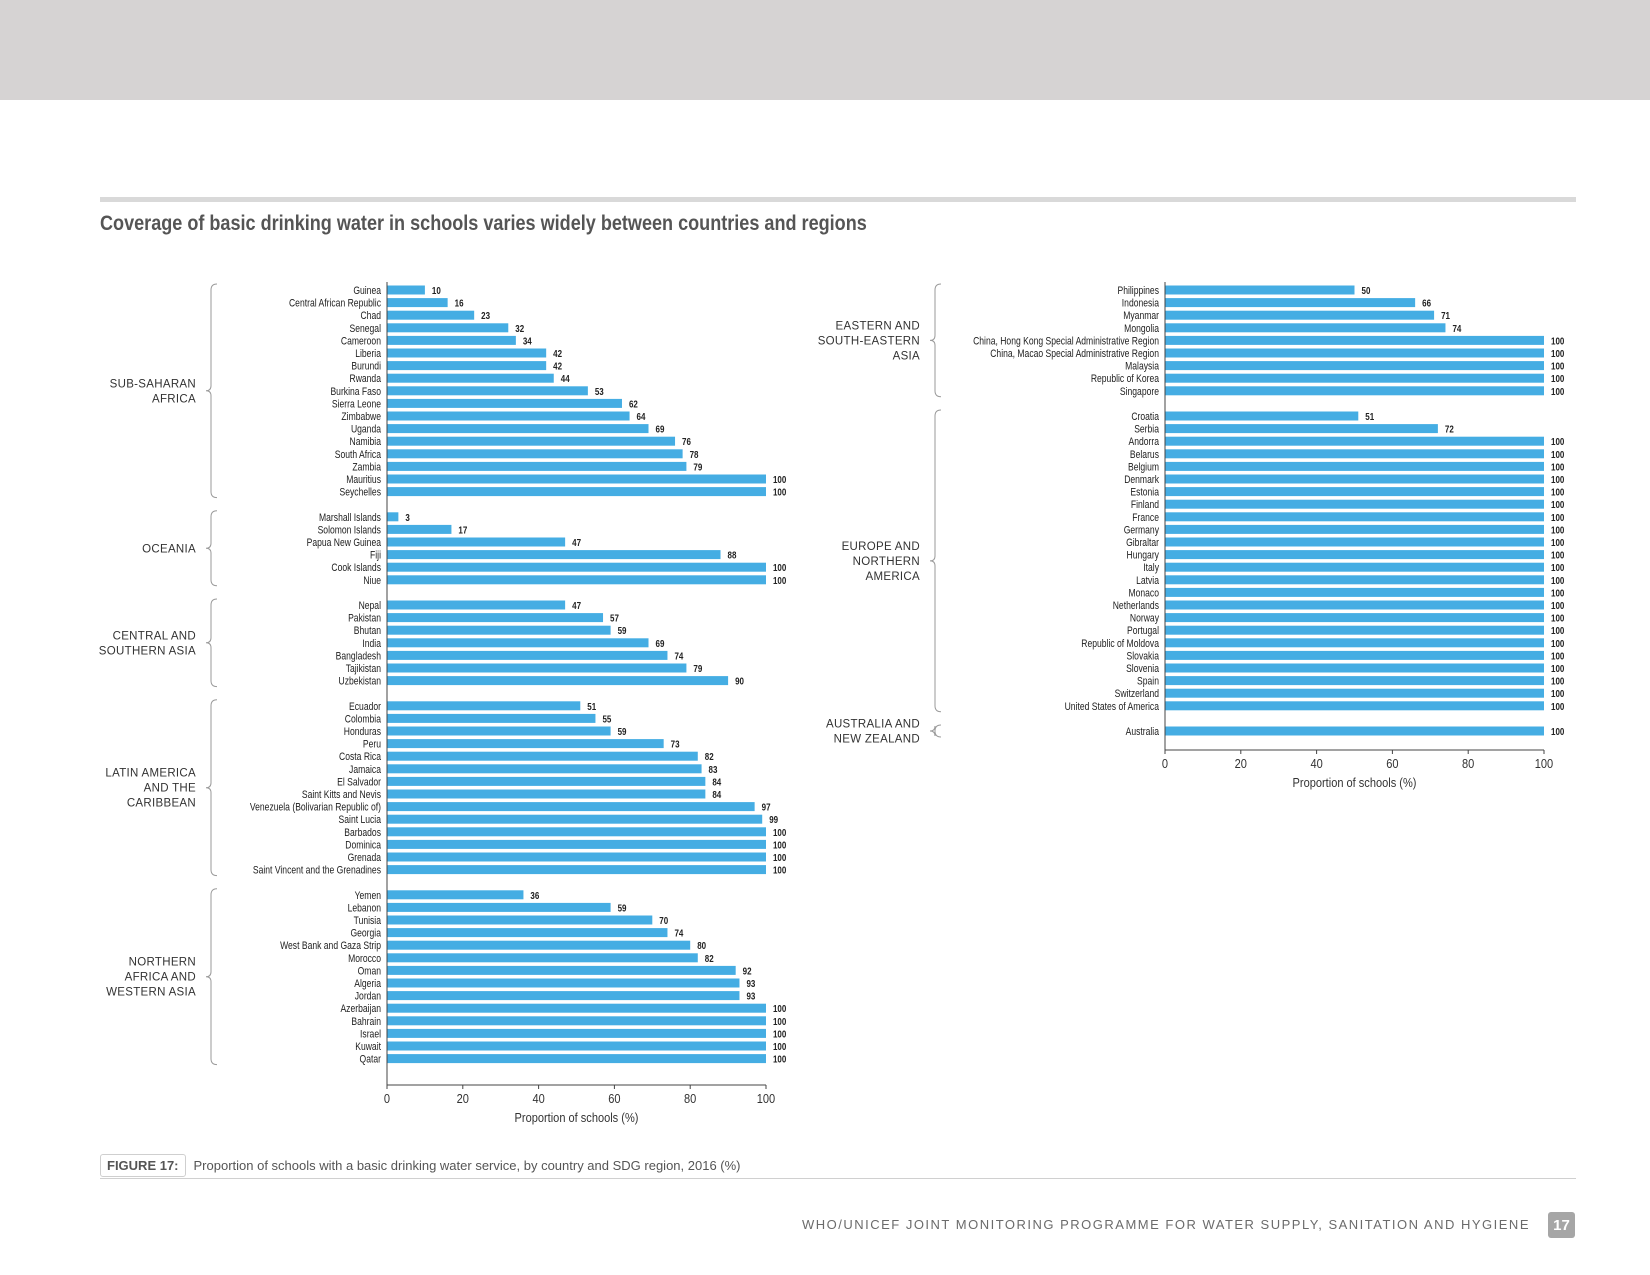  Describe the element at coordinates (1141, 304) in the screenshot. I see `country-label: Indonesia` at that location.